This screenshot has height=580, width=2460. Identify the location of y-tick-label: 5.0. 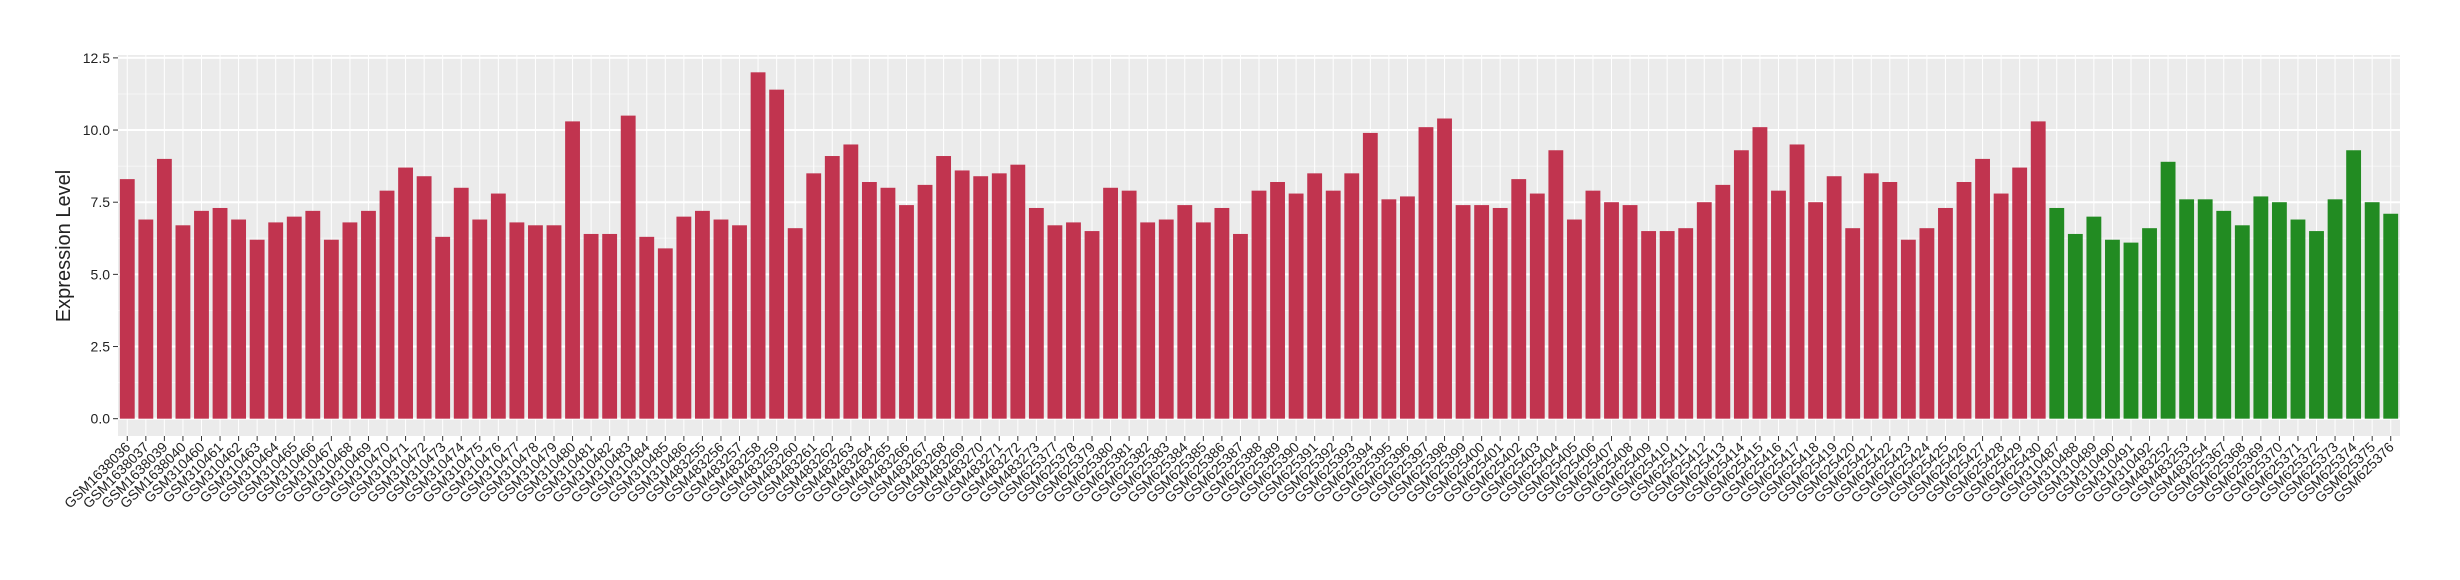
(101, 274).